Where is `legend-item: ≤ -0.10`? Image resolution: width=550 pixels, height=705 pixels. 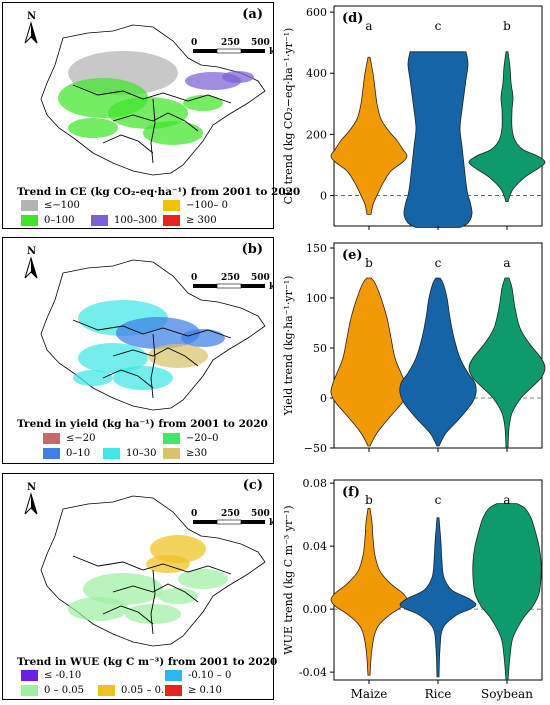
legend-item: ≤ -0.10 is located at coordinates (51, 675).